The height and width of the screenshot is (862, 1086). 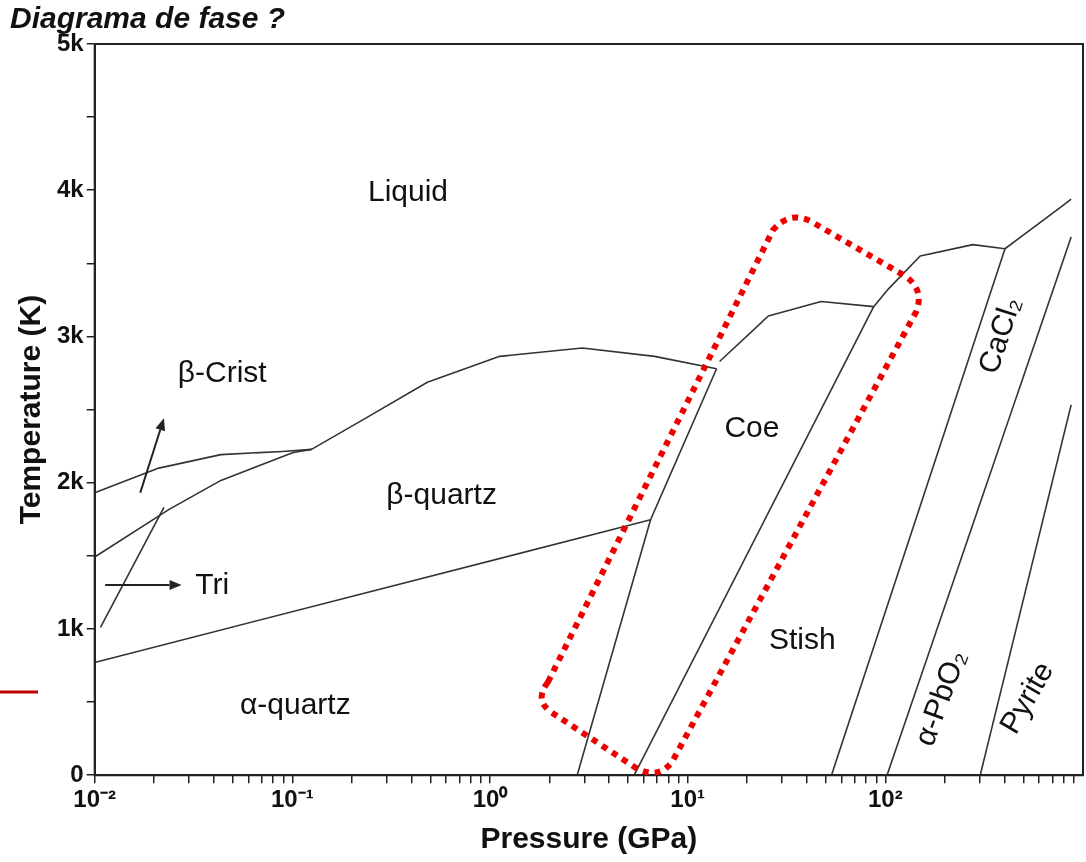 What do you see at coordinates (70, 335) in the screenshot?
I see `y-tick-label: 3k` at bounding box center [70, 335].